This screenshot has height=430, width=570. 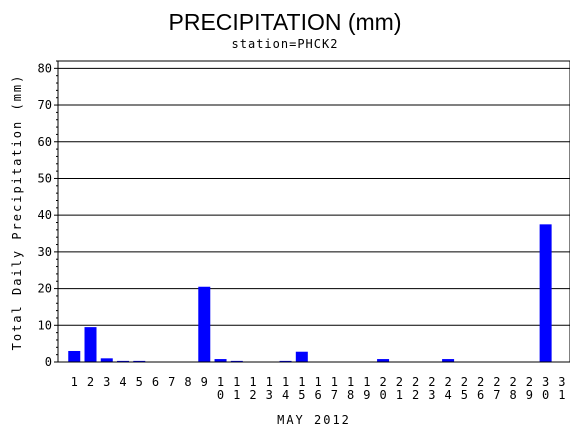 I want to click on y-tick-label: 40, so click(x=45, y=215).